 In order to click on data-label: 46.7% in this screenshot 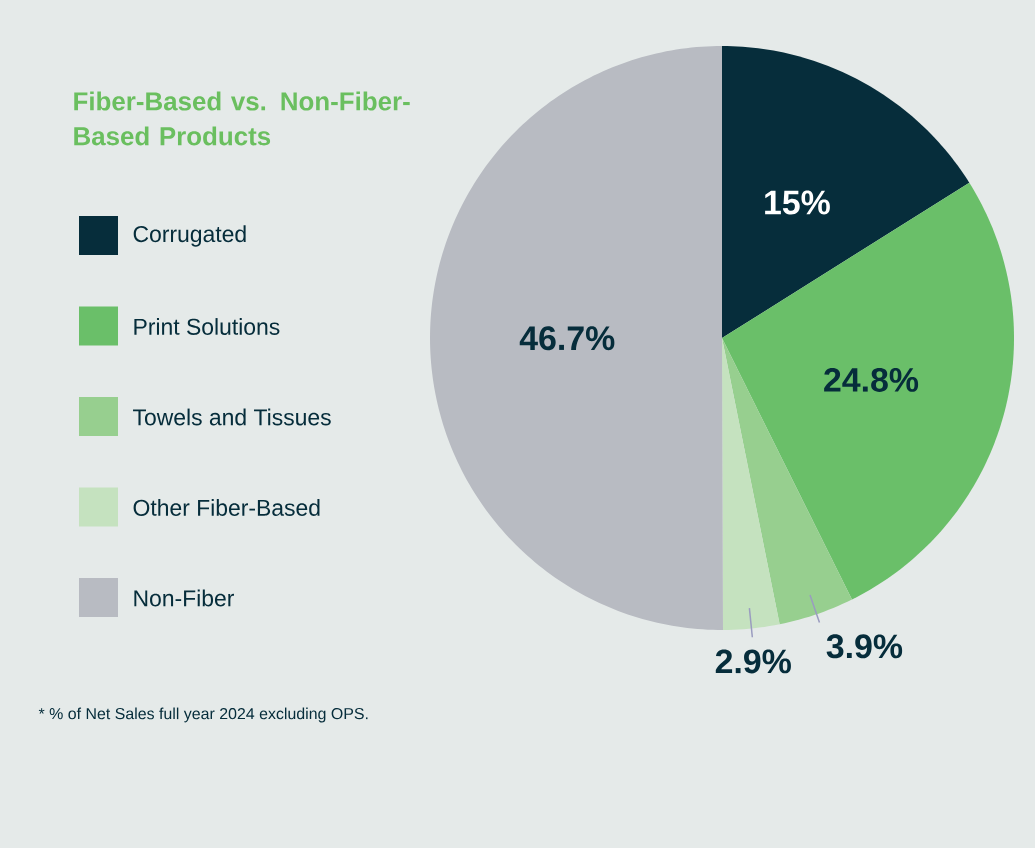, I will do `click(567, 338)`.